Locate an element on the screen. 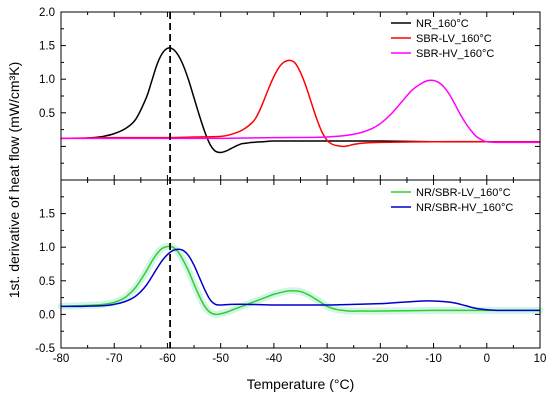 The height and width of the screenshot is (401, 550). legend-entry-0-0: NR_160°C is located at coordinates (442, 24).